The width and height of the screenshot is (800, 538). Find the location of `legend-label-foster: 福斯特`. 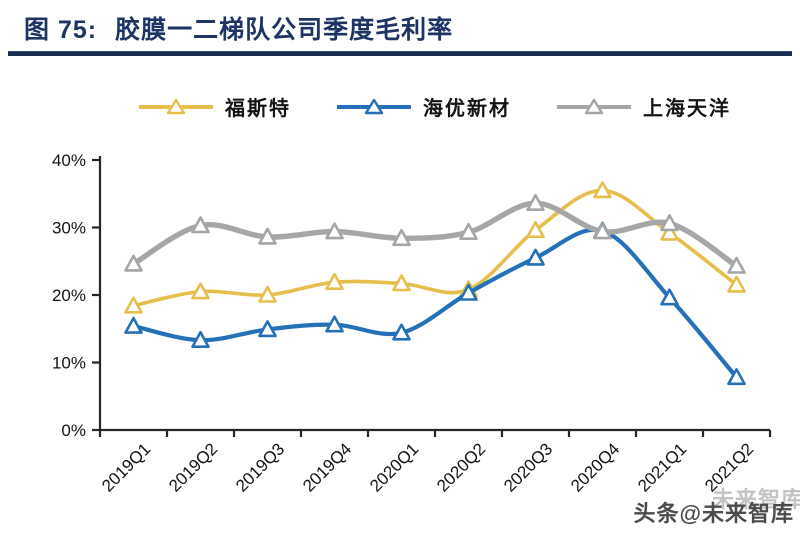

legend-label-foster: 福斯特 is located at coordinates (258, 109).